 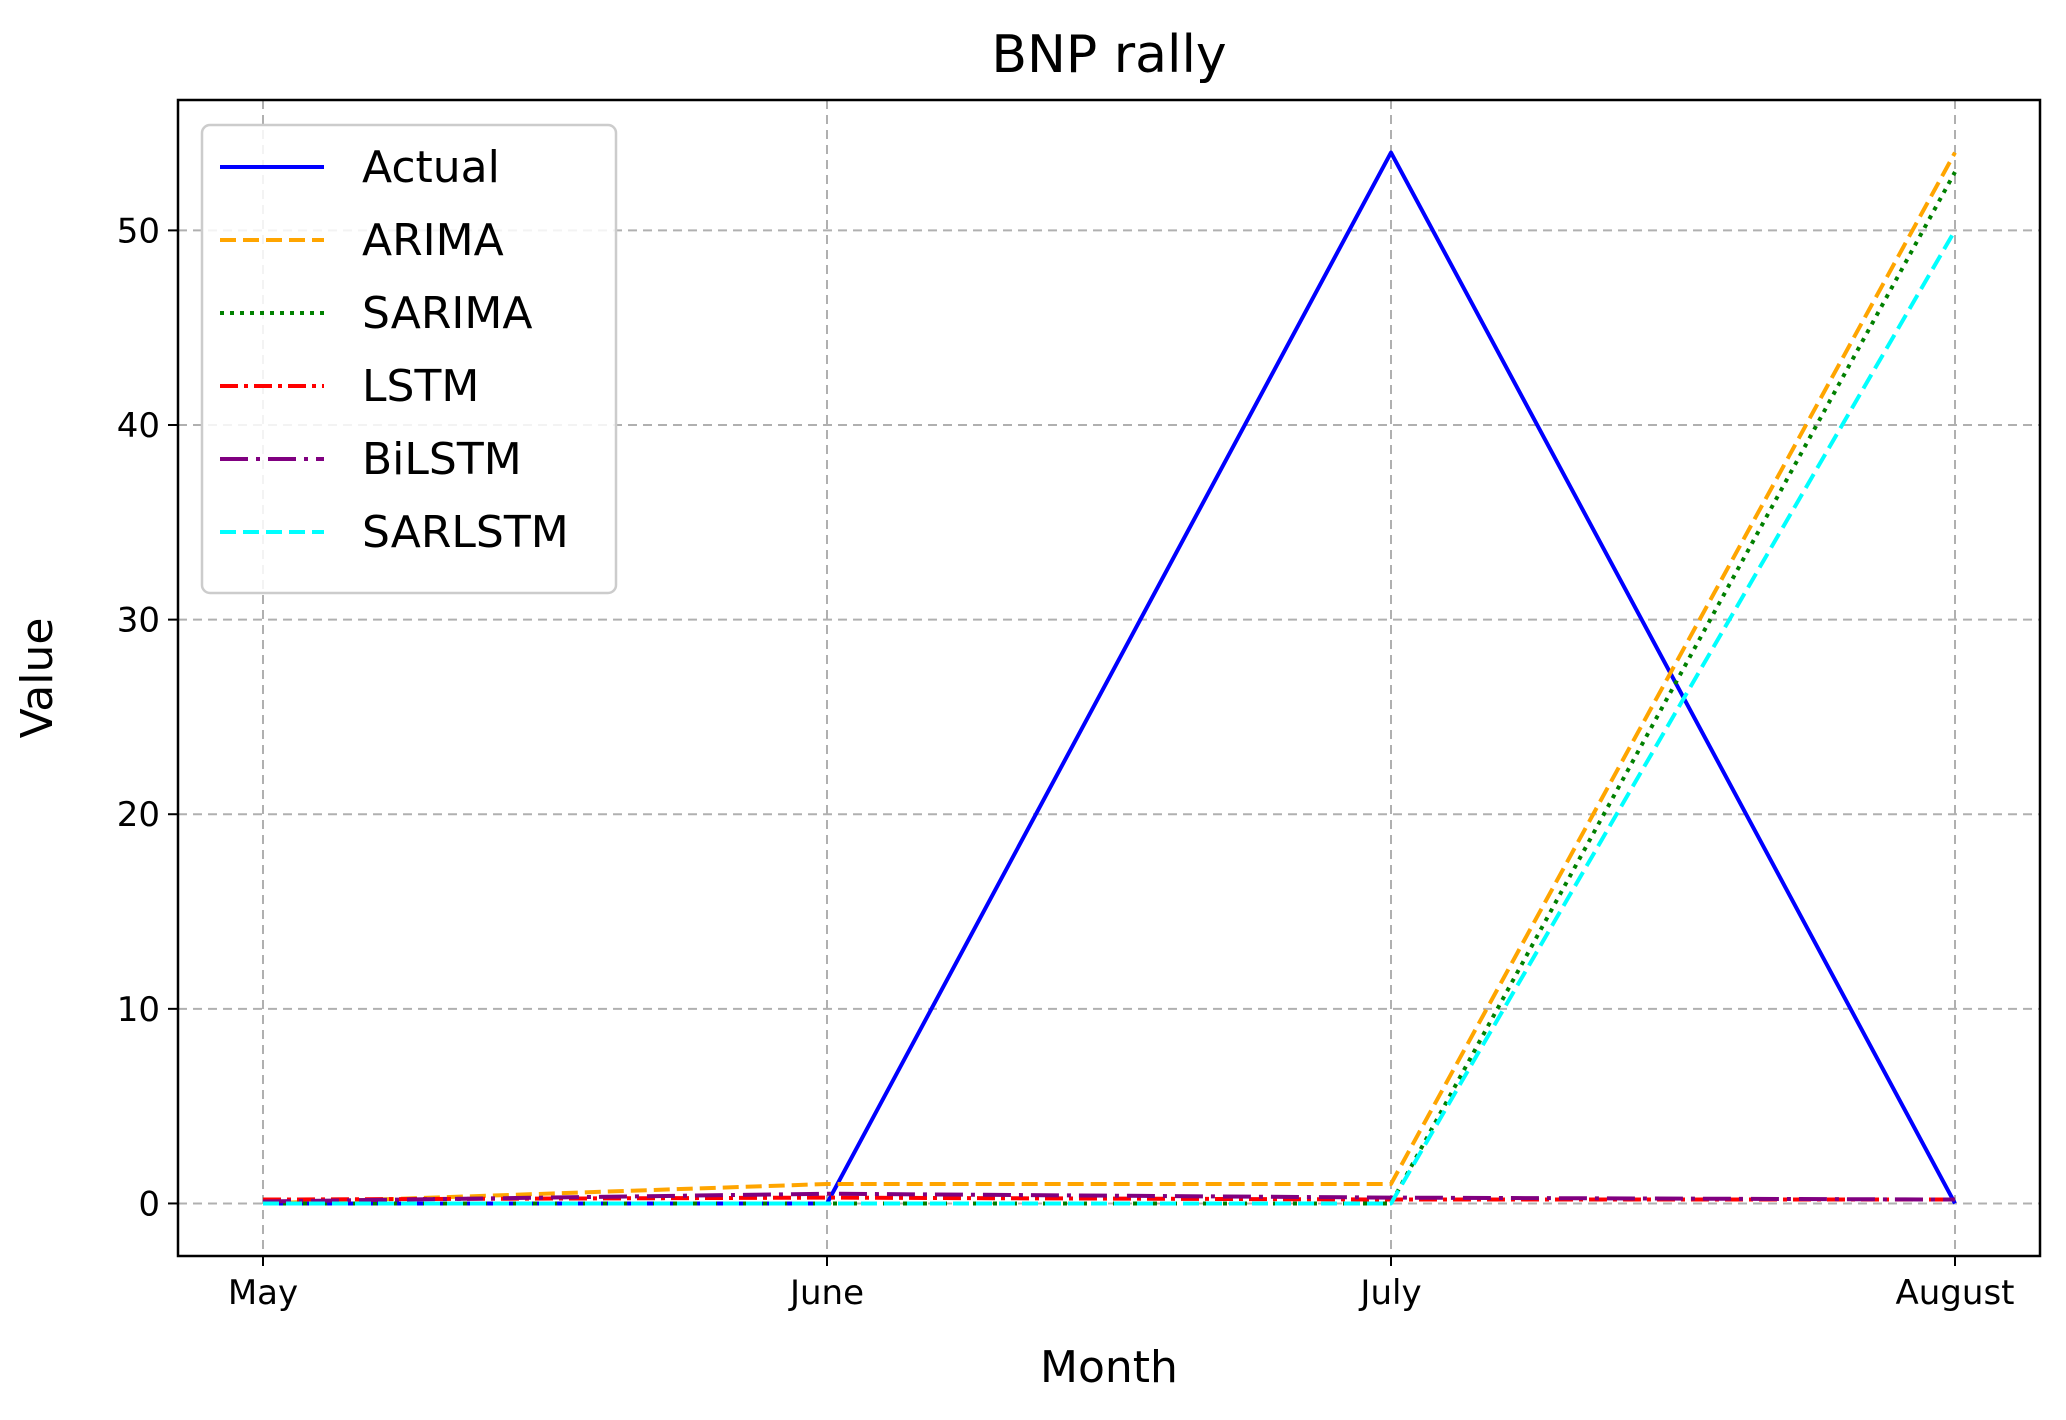 I want to click on chart-title: BNP rally, so click(x=1108, y=55).